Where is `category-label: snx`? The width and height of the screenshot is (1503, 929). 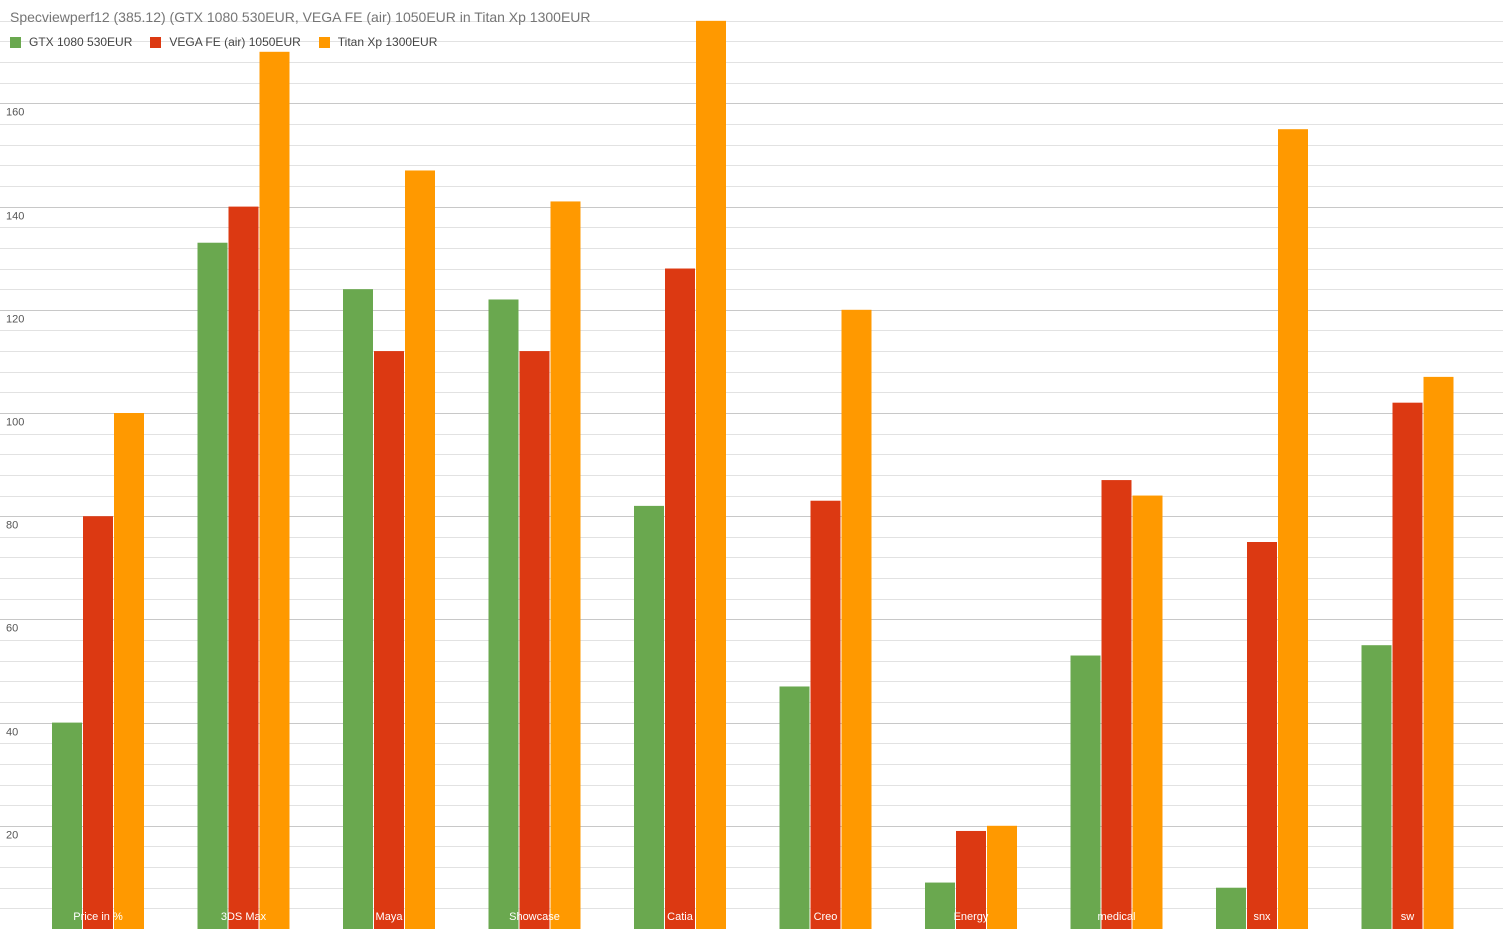 category-label: snx is located at coordinates (1262, 917).